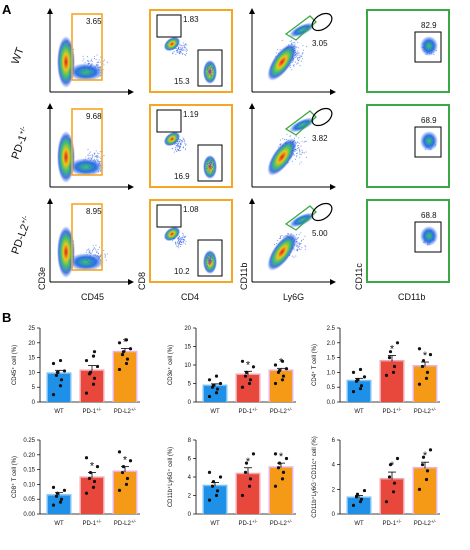 This screenshot has width=470, height=550. What do you see at coordinates (99, 409) in the screenshot?
I see `category-label-sup: +/-` at bounding box center [99, 409].